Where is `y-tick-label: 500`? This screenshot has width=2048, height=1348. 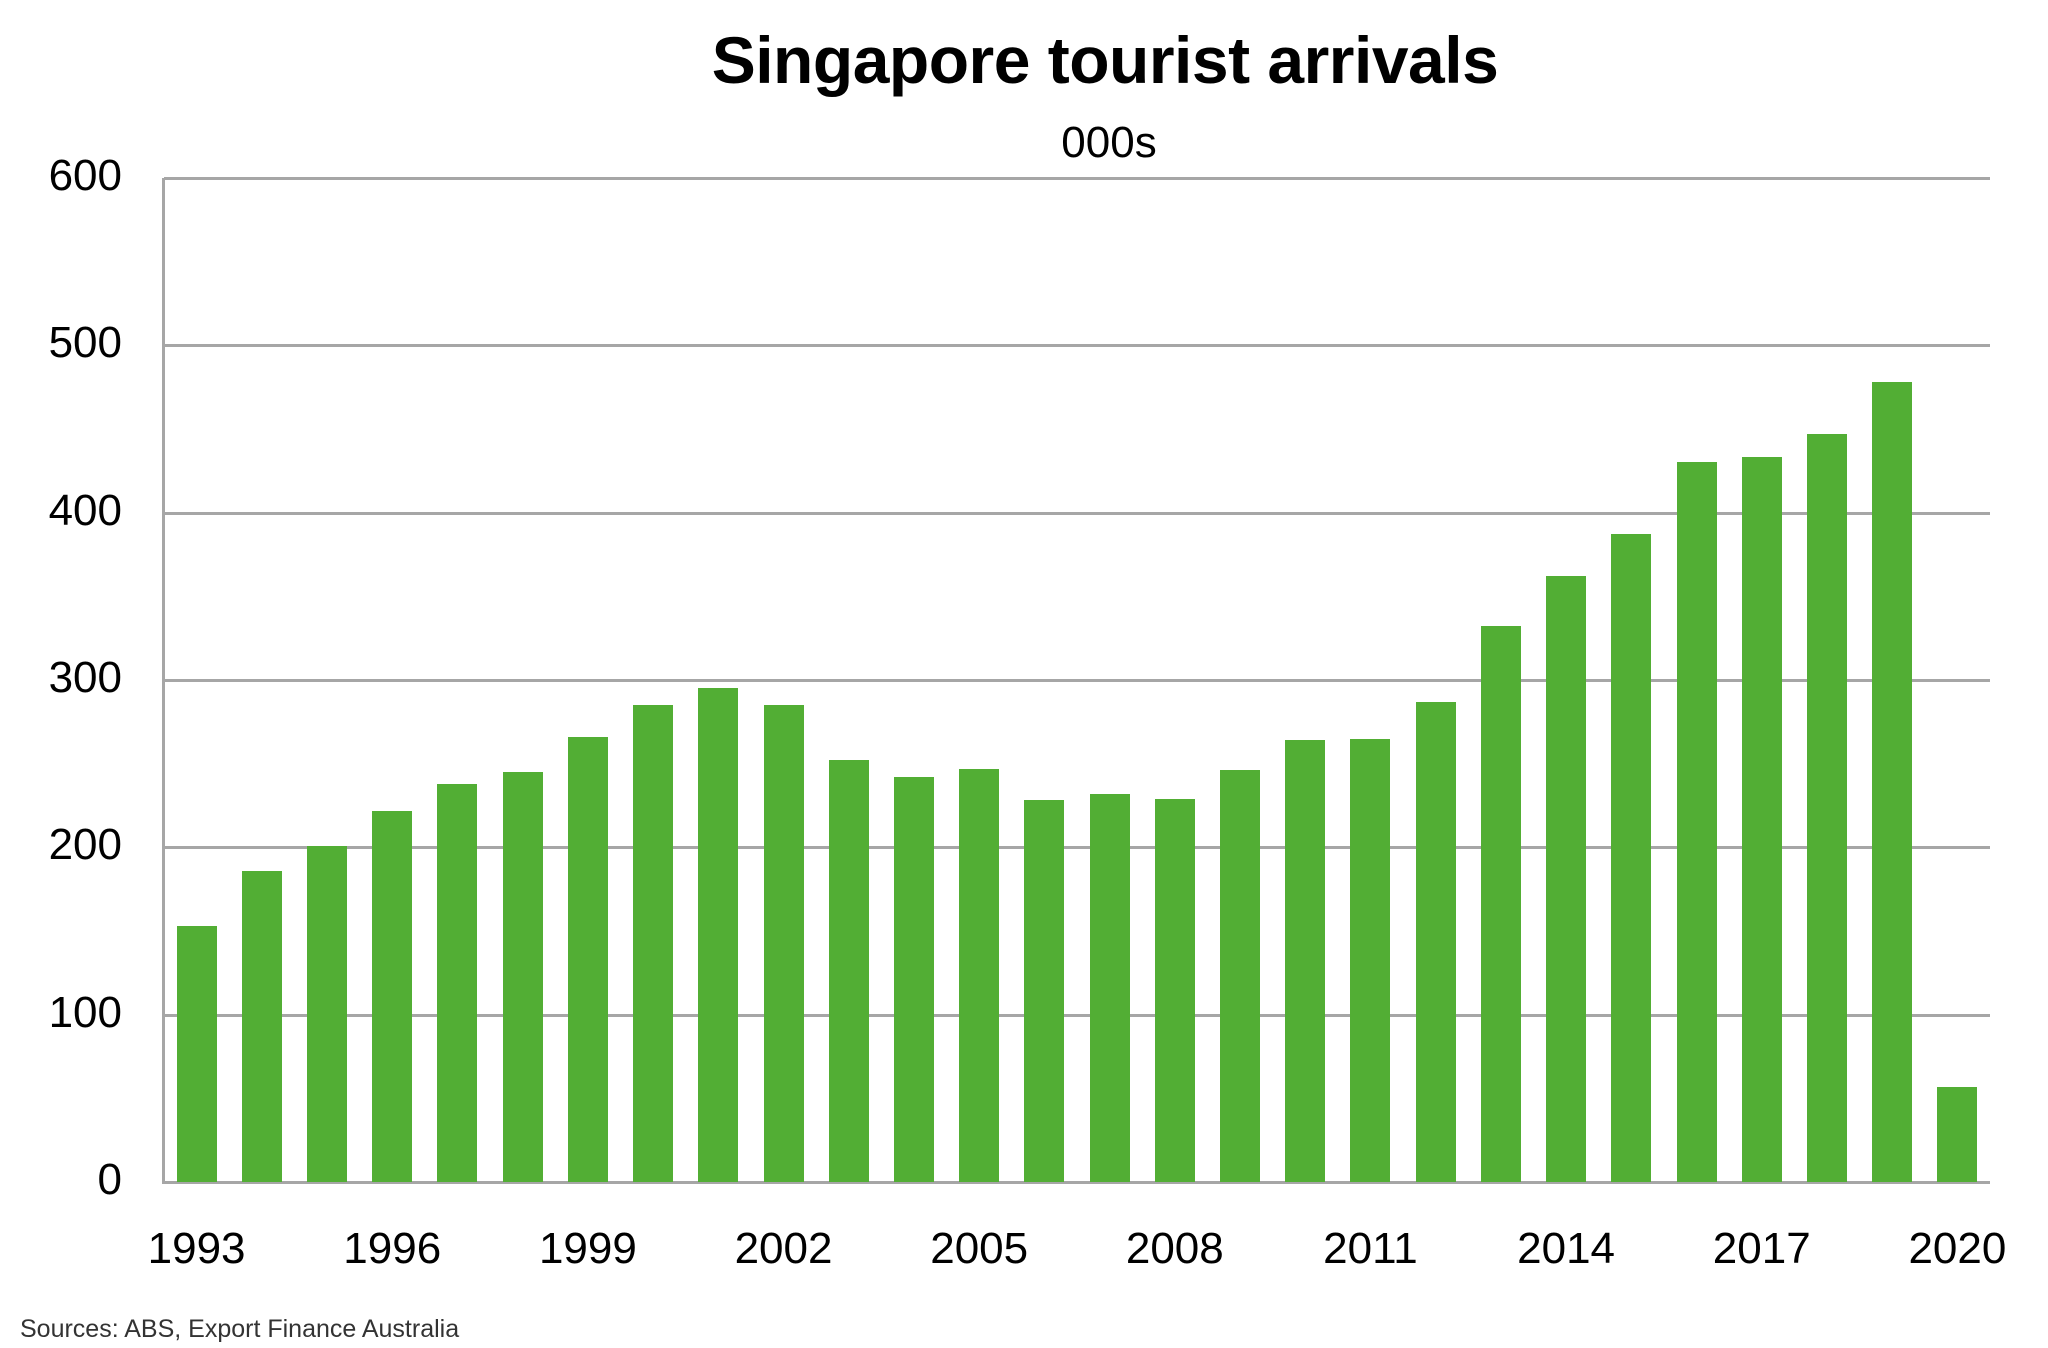 y-tick-label: 500 is located at coordinates (85, 343).